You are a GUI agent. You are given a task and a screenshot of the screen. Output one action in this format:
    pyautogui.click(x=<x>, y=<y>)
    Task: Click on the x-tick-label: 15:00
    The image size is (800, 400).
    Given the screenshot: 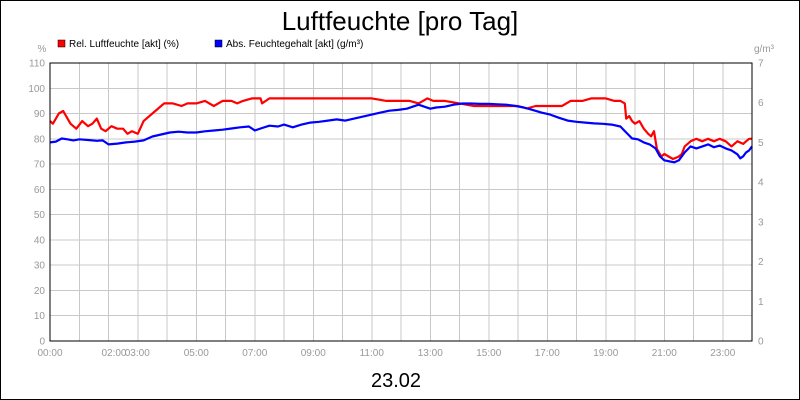 What is the action you would take?
    pyautogui.click(x=488, y=353)
    